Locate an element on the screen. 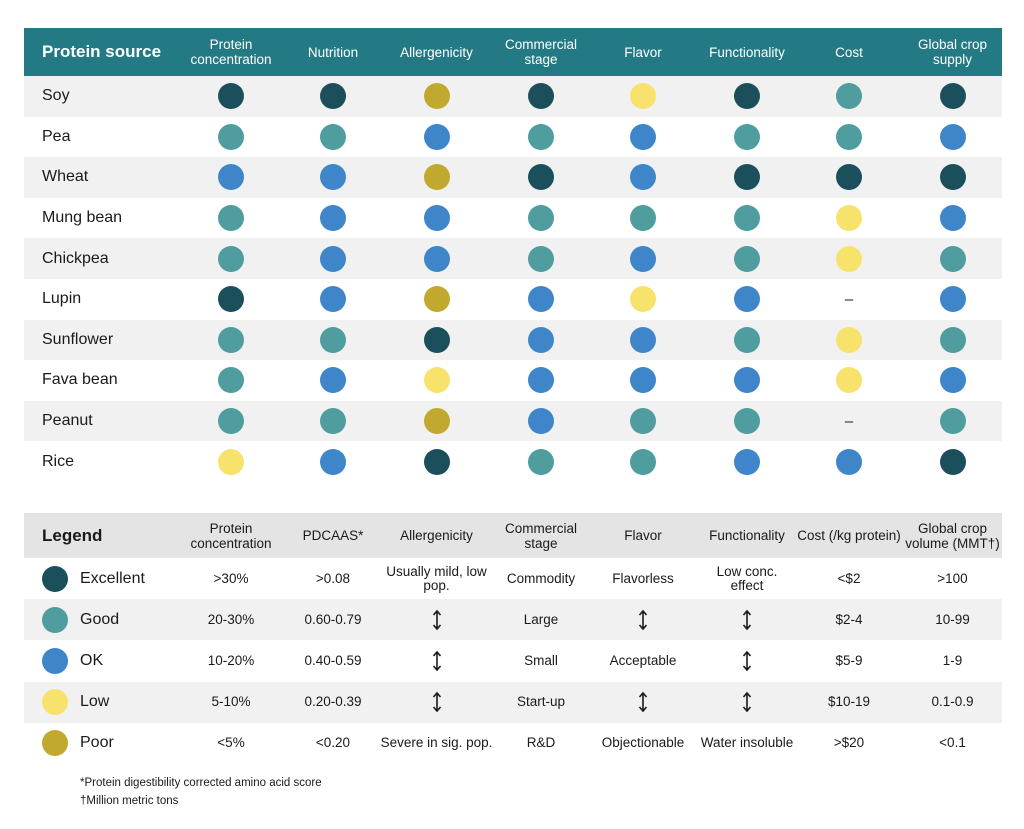  col-header-flavor: Flavor is located at coordinates (643, 52).